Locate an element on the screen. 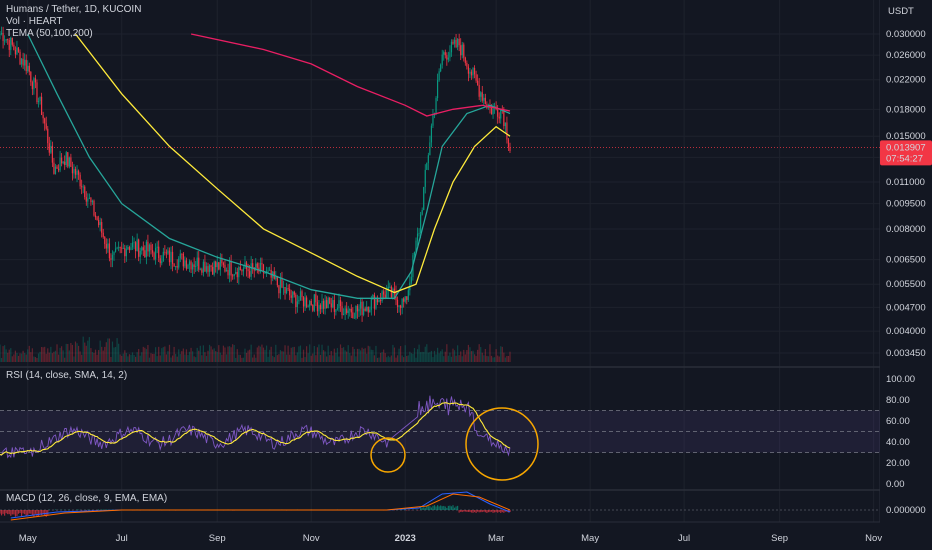  price-tick-label: 0.005500 is located at coordinates (906, 284).